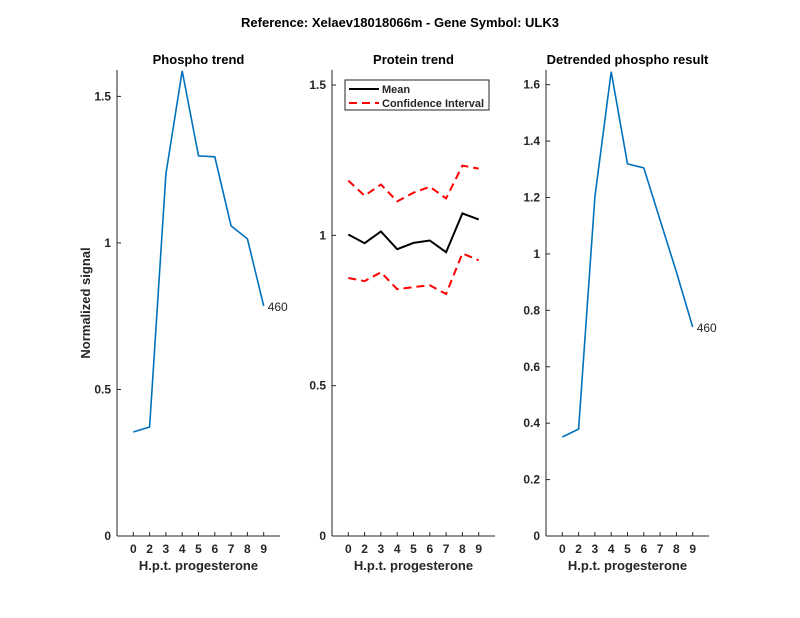 Image resolution: width=800 pixels, height=618 pixels. What do you see at coordinates (199, 59) in the screenshot?
I see `panel-title: Phospho trend` at bounding box center [199, 59].